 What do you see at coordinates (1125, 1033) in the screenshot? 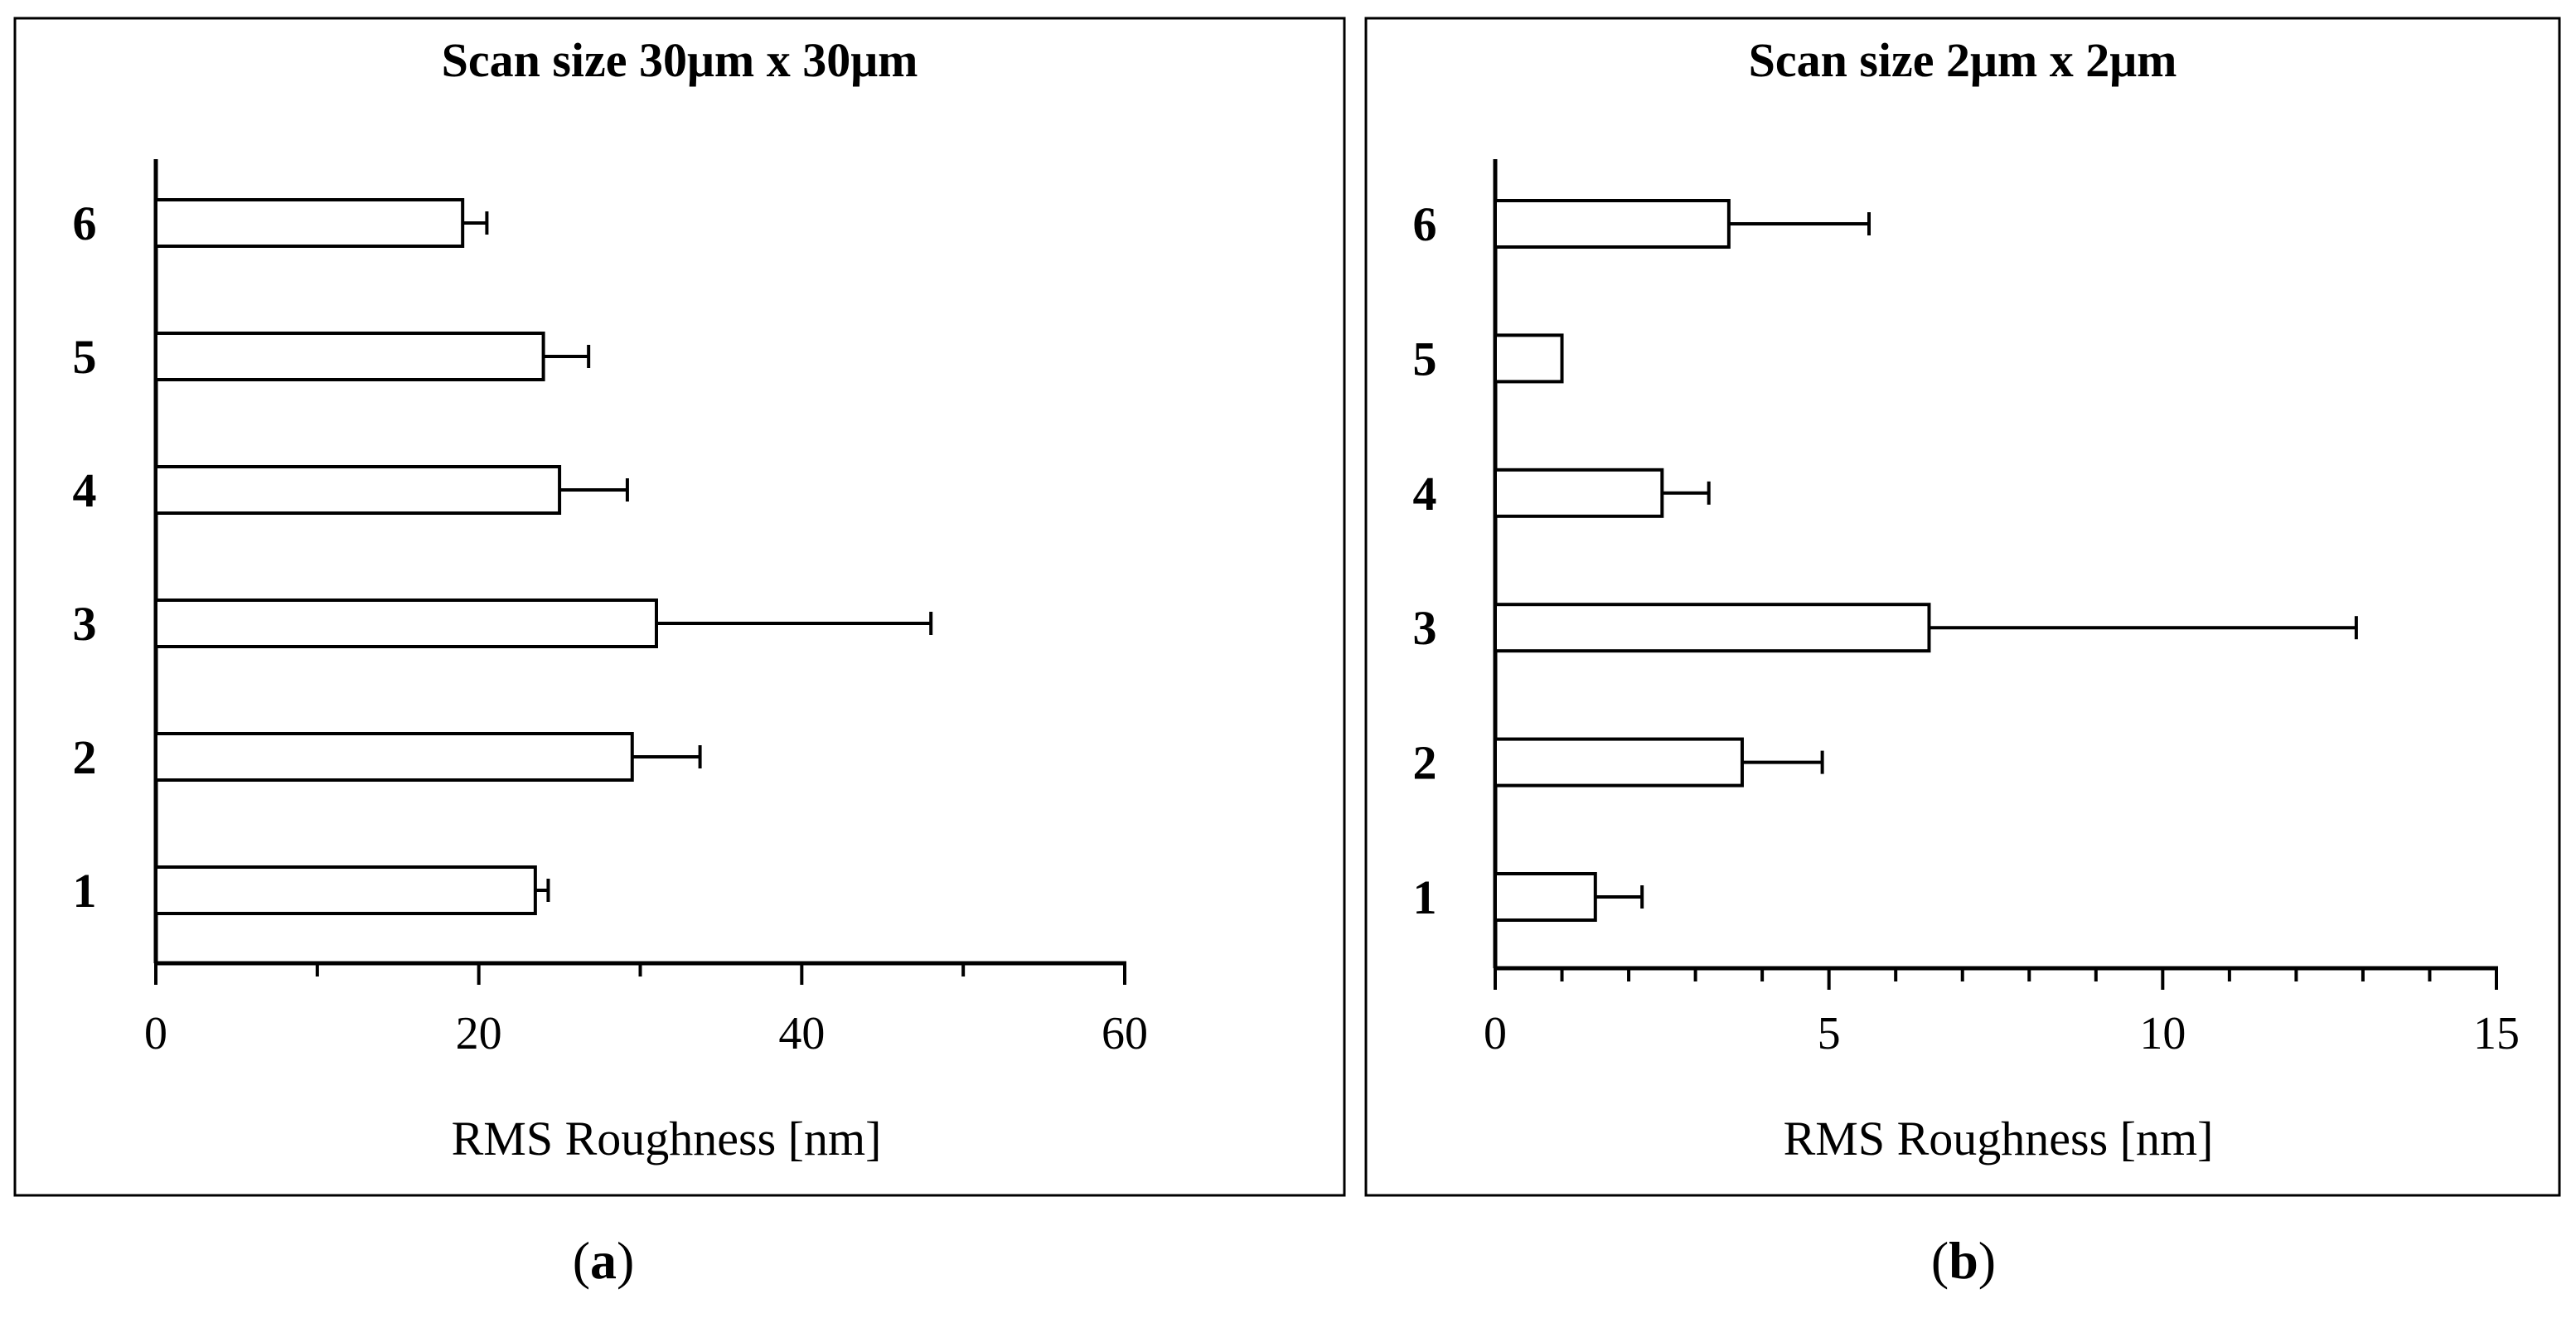
I see `x-tick-label: 60` at bounding box center [1125, 1033].